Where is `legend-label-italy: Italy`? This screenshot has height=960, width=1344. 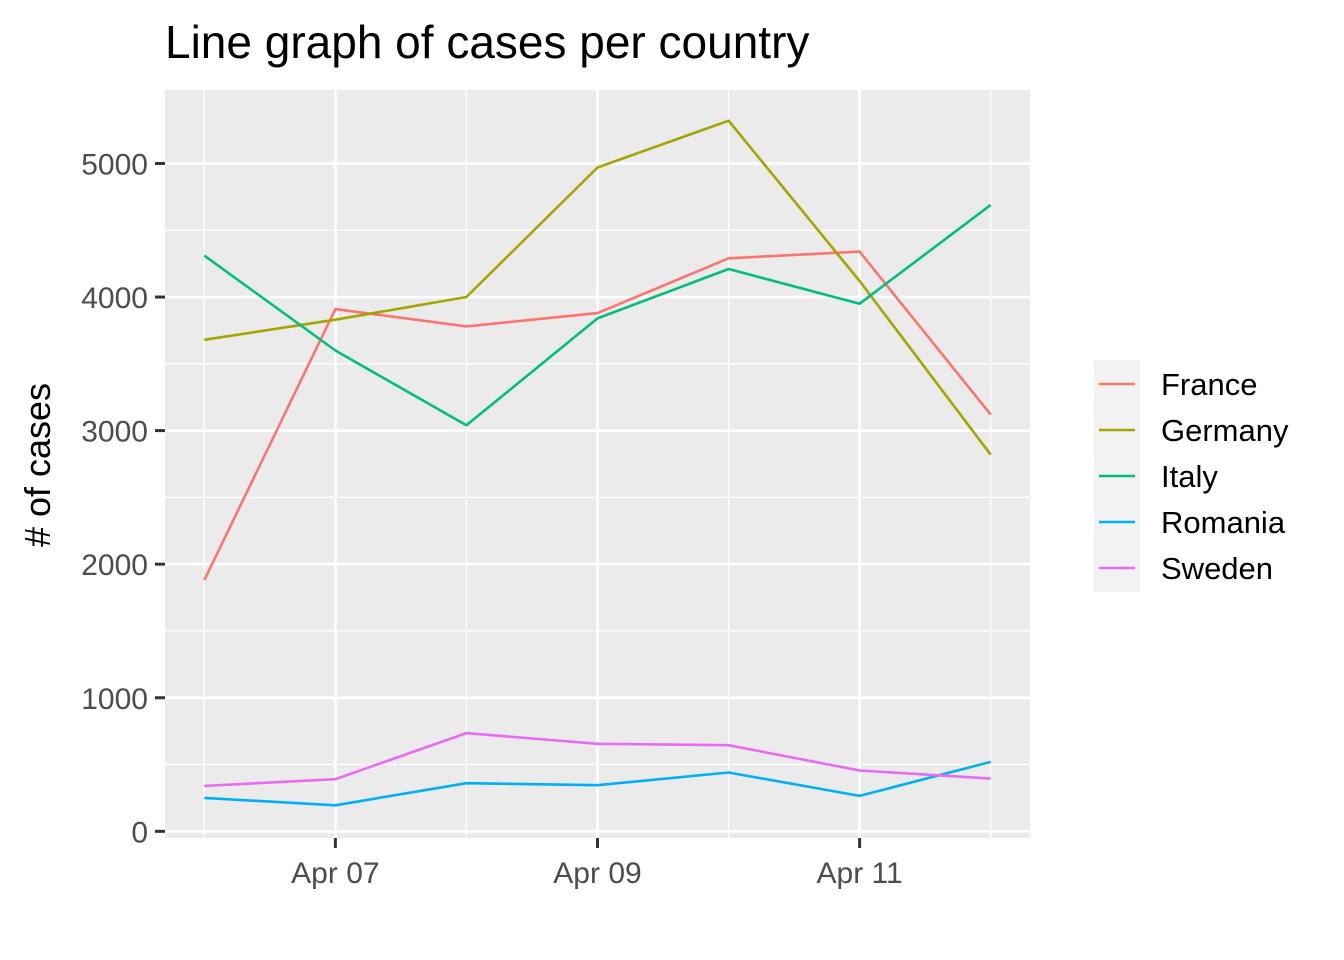
legend-label-italy: Italy is located at coordinates (1189, 476).